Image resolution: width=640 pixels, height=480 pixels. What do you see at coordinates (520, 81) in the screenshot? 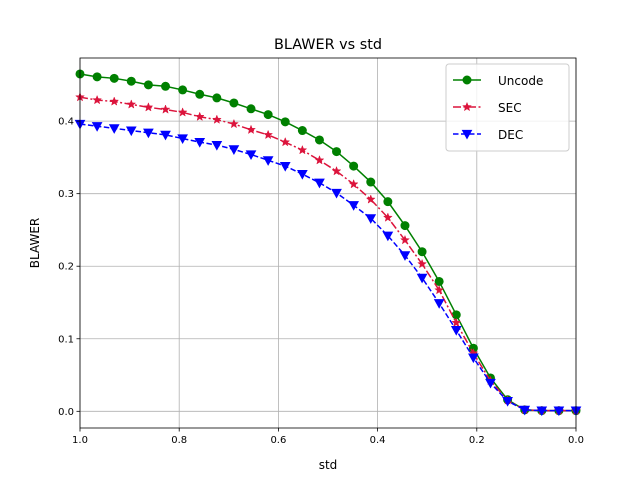
I see `legend-label-uncode: Uncode` at bounding box center [520, 81].